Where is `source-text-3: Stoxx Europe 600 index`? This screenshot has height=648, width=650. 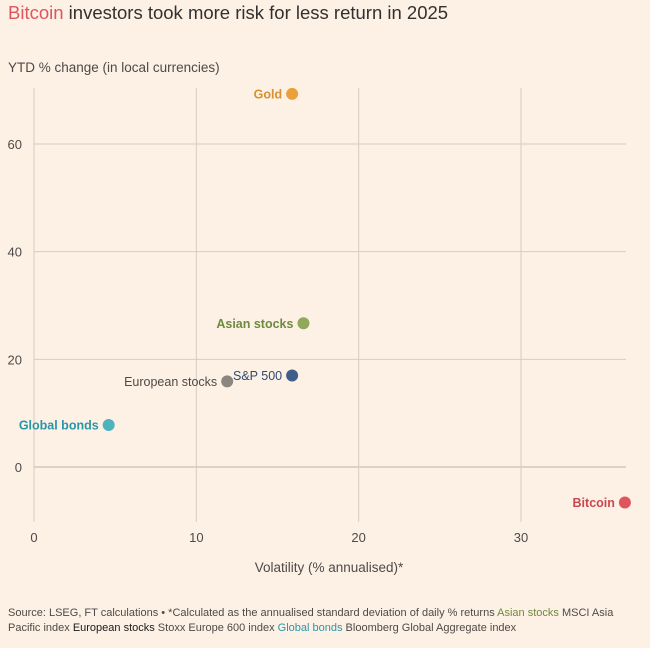 source-text-3: Stoxx Europe 600 index is located at coordinates (216, 628).